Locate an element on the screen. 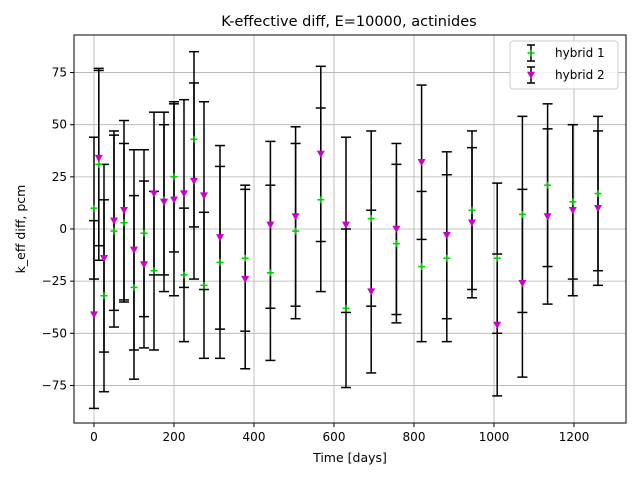 The height and width of the screenshot is (480, 640). legend-label: hybrid 1 is located at coordinates (580, 53).